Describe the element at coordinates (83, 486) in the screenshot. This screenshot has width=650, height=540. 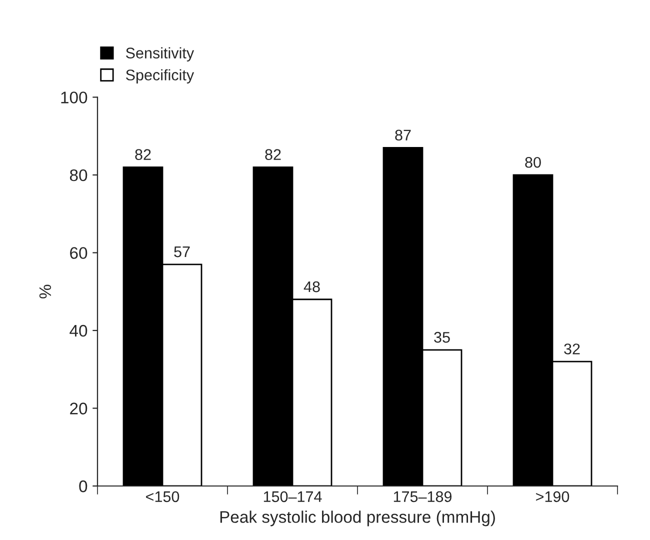
I see `y-tick-label: 0` at that location.